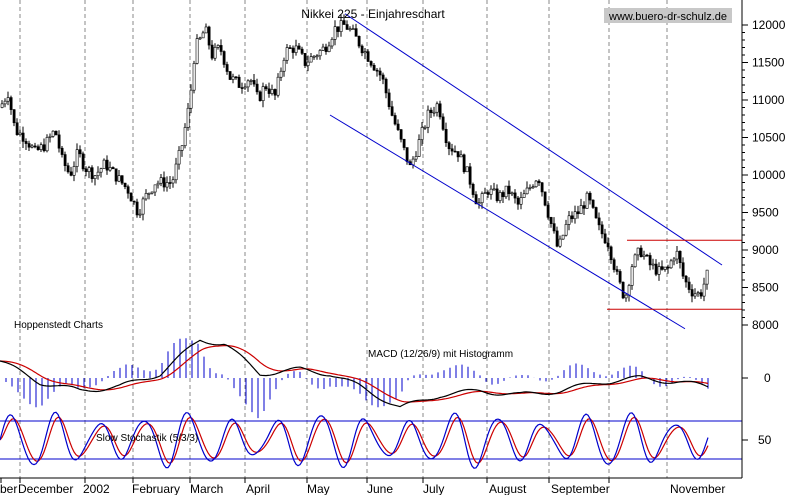  What do you see at coordinates (697, 488) in the screenshot?
I see `x-tick-label: November` at bounding box center [697, 488].